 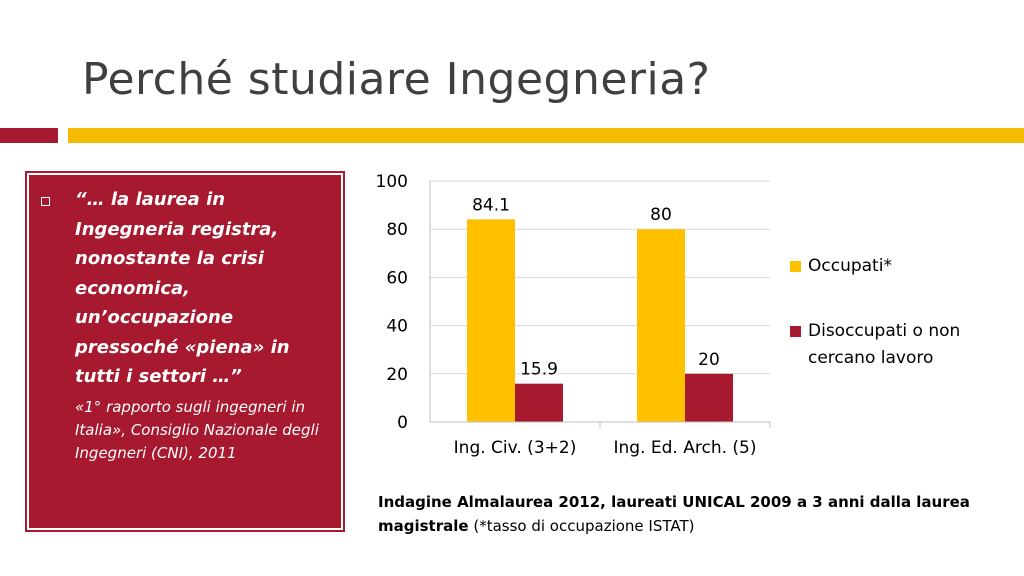 What do you see at coordinates (491, 205) in the screenshot?
I see `data-label: 84.1` at bounding box center [491, 205].